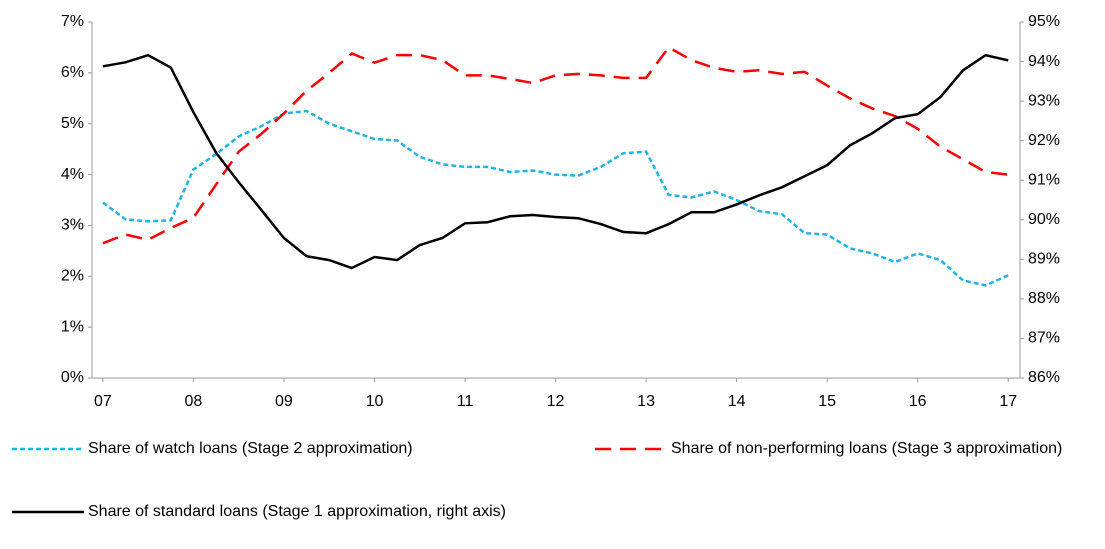 This screenshot has width=1105, height=549. I want to click on y-tick-label: 3%, so click(72, 225).